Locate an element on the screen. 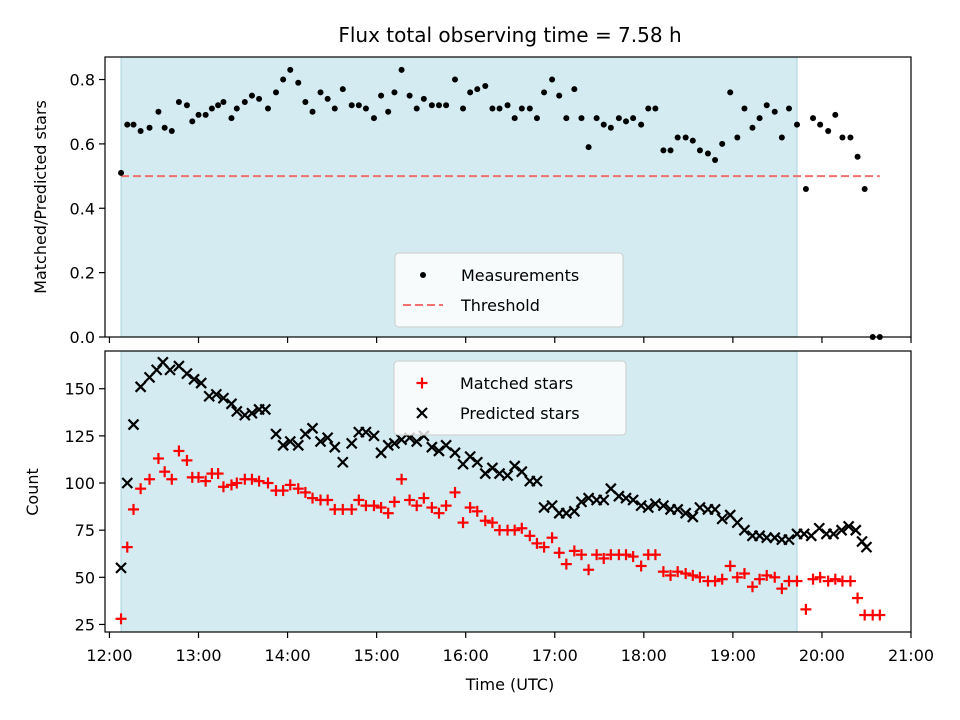 The height and width of the screenshot is (720, 960). data-point-1-1-83-b is located at coordinates (737, 522).